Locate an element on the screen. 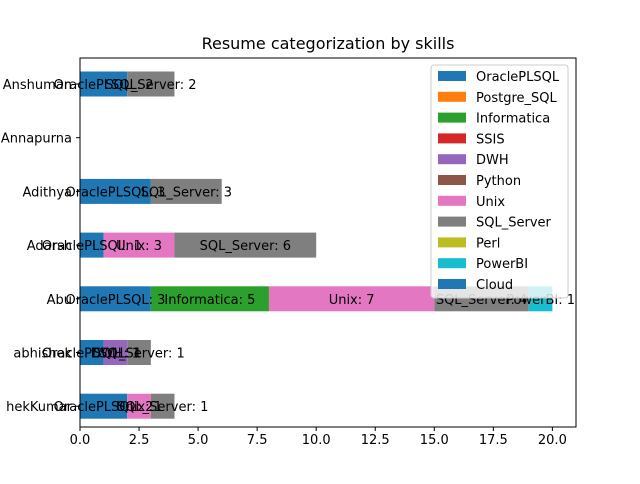  x-tick-label: 17.5 is located at coordinates (493, 440).